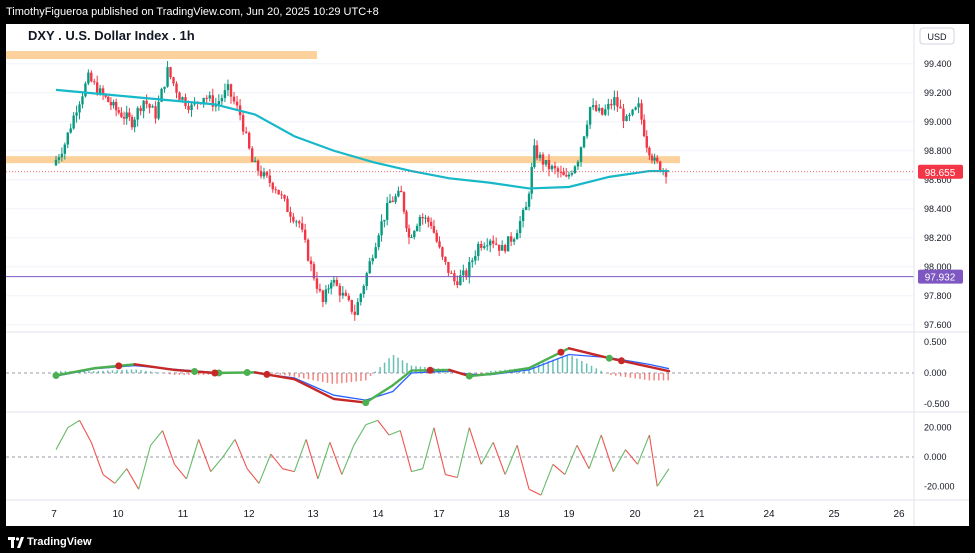 This screenshot has height=553, width=975. I want to click on time-axis: 7 10 11 12 13 14 17 18 19 20 21 24 25 26, so click(478, 514).